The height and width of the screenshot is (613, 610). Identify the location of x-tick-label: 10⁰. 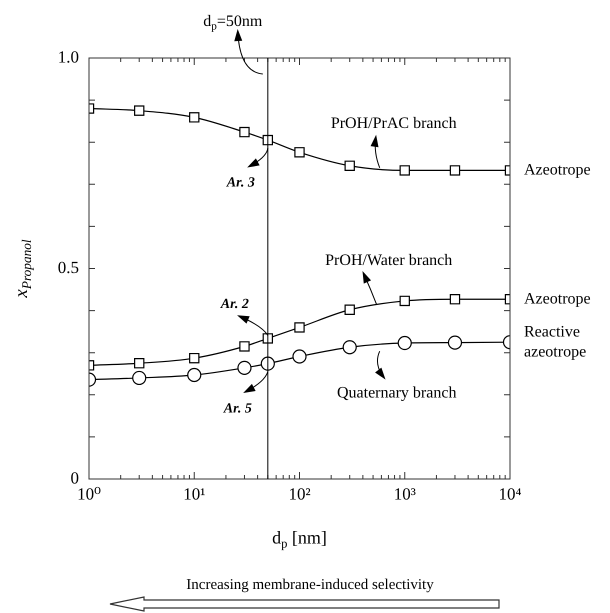
(89, 494).